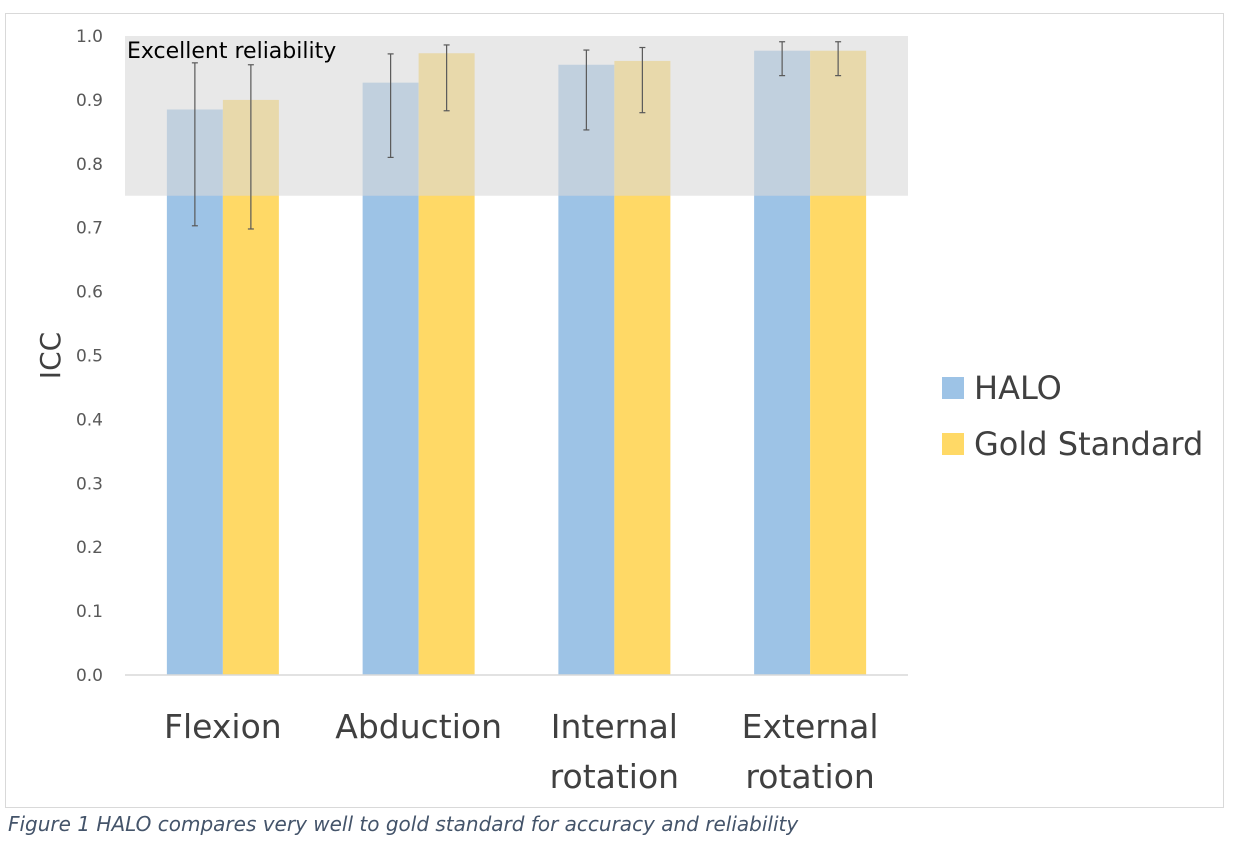  I want to click on legend: HALO Gold Standard, so click(1072, 416).